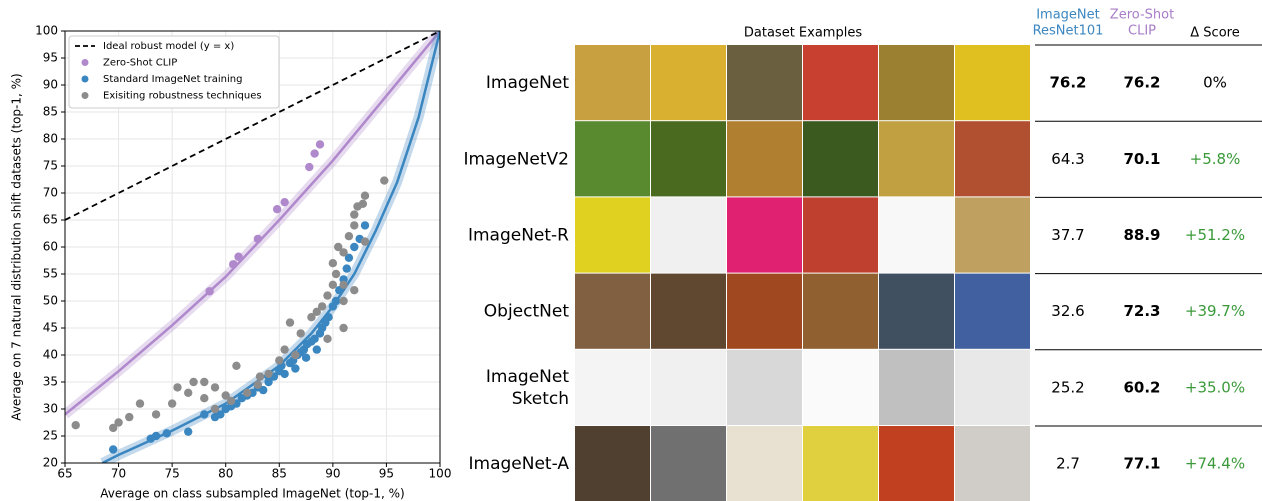  What do you see at coordinates (1141, 464) in the screenshot?
I see `table-cell: 77.1` at bounding box center [1141, 464].